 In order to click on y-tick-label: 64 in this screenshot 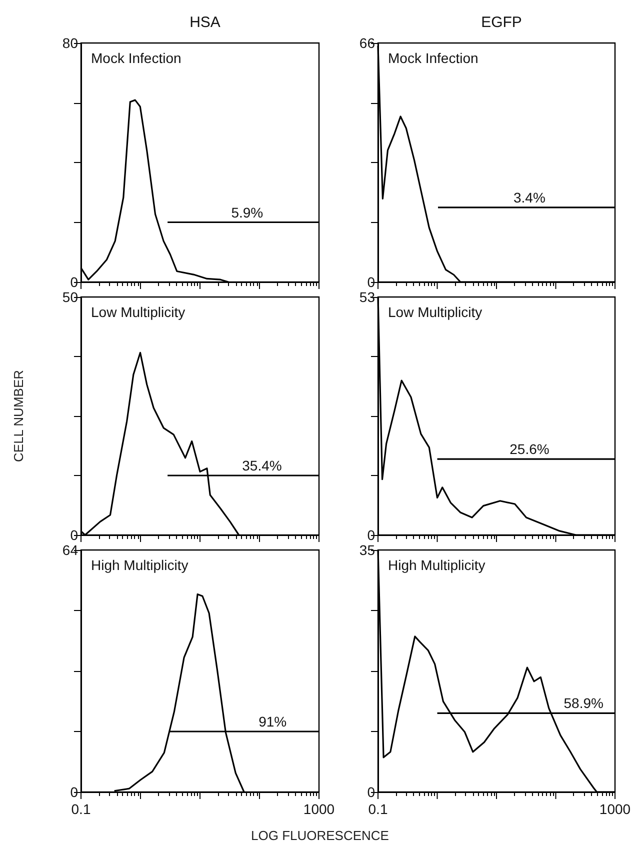, I will do `click(70, 550)`.